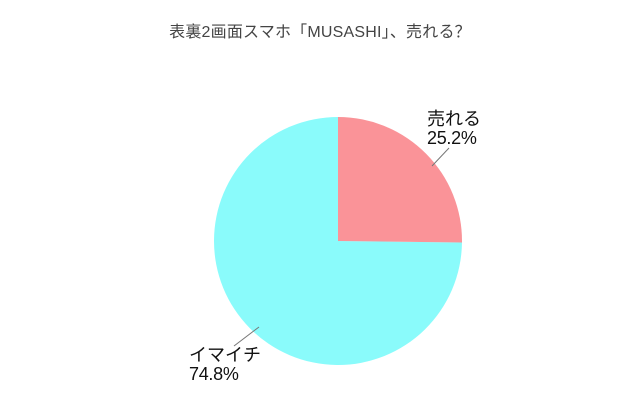 The width and height of the screenshot is (640, 405). Describe the element at coordinates (246, 336) in the screenshot. I see `leader-line-imaichi` at that location.